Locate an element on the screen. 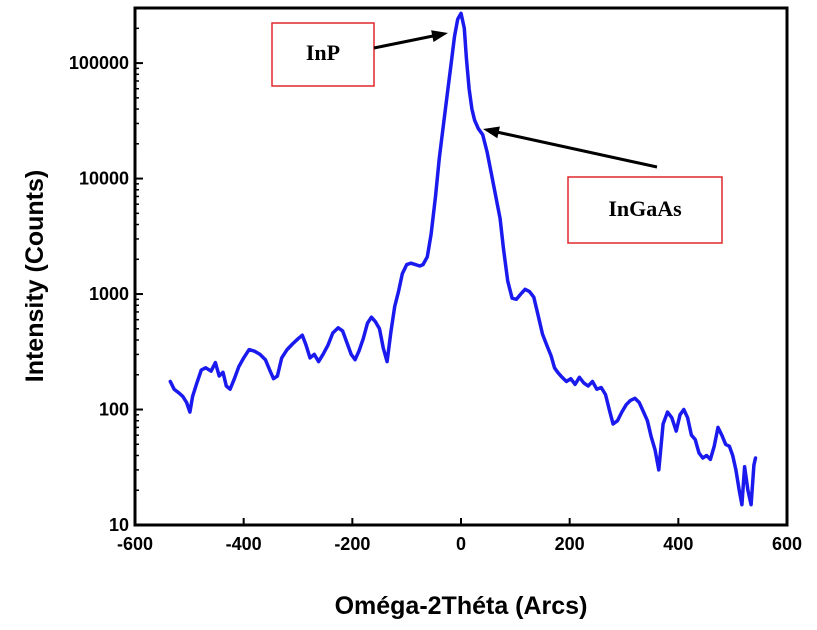 Image resolution: width=817 pixels, height=630 pixels. annotation-inp-box is located at coordinates (323, 54).